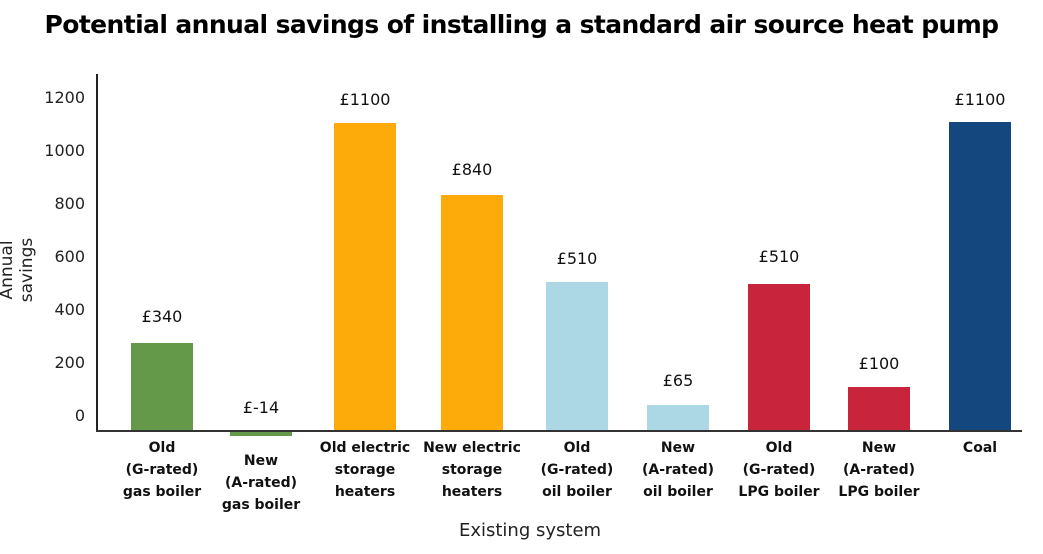 This screenshot has width=1043, height=554. Describe the element at coordinates (472, 448) in the screenshot. I see `category-line: New electric` at that location.